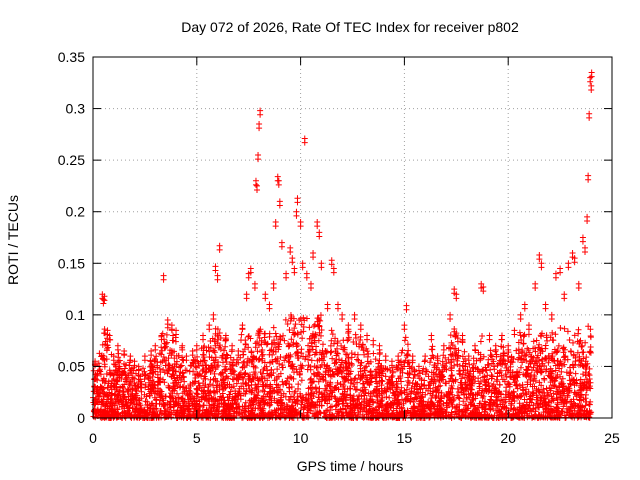 The width and height of the screenshot is (640, 480). Describe the element at coordinates (508, 438) in the screenshot. I see `x-tick-label: 20` at that location.